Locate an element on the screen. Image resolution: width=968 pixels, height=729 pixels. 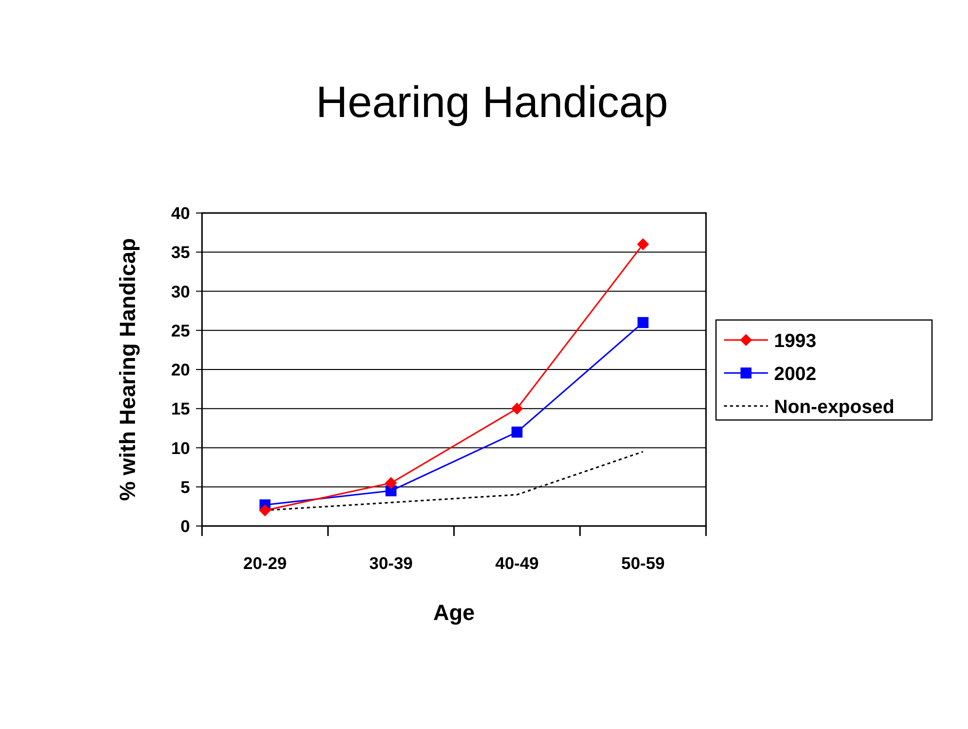
y-tick-label: 40 is located at coordinates (180, 213).